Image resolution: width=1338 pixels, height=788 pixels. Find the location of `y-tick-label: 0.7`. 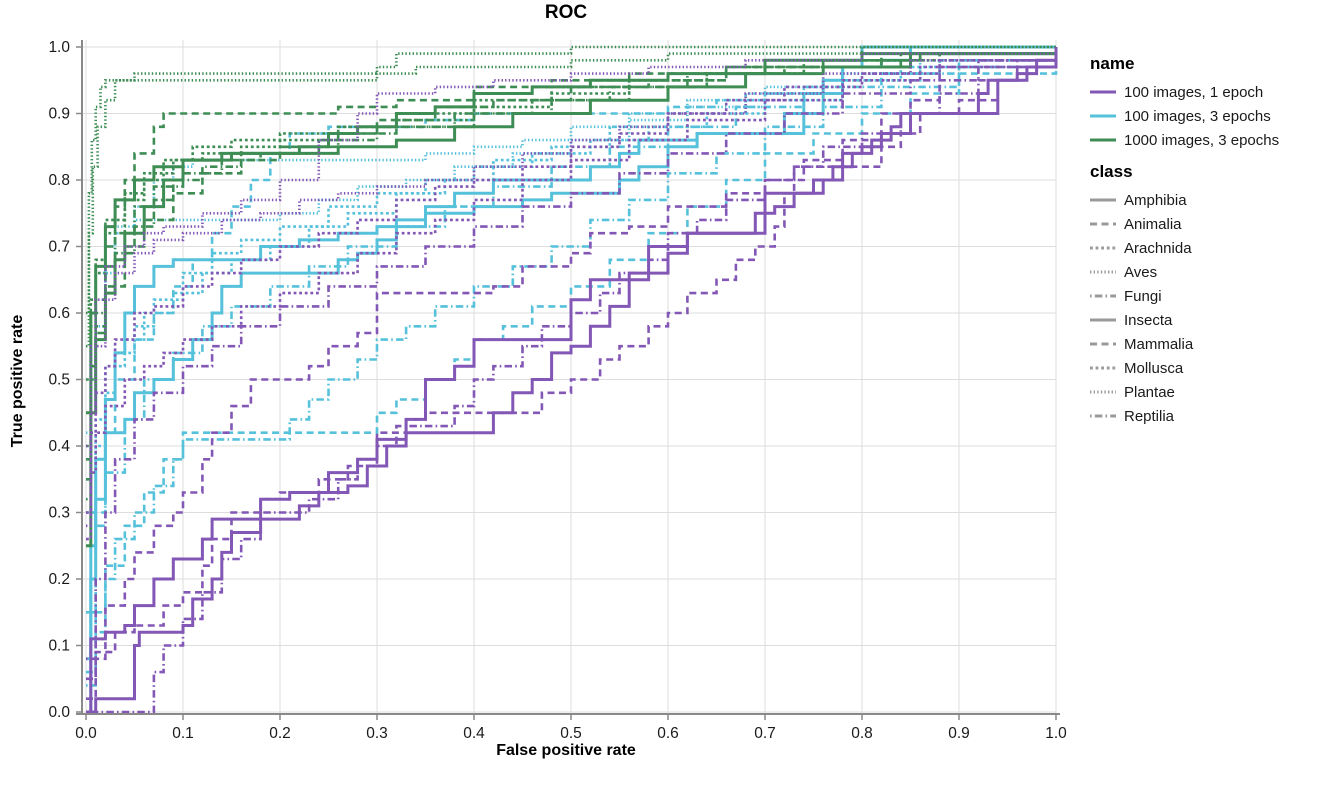

y-tick-label: 0.7 is located at coordinates (59, 247).